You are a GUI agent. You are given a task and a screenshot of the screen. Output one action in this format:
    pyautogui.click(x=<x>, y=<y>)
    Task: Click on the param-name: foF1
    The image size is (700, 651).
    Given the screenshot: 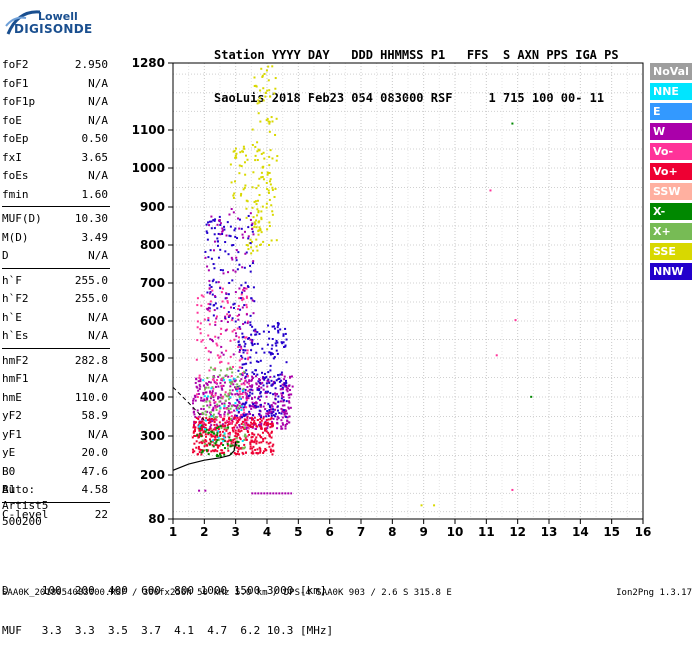 What is the action you would take?
    pyautogui.click(x=15, y=83)
    